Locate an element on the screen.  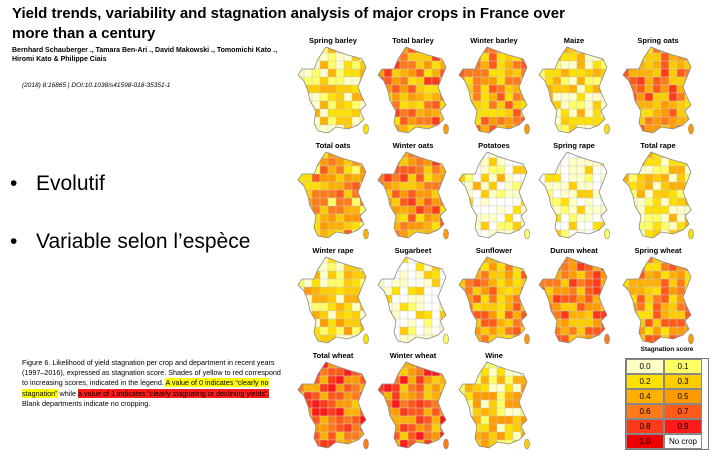
legend-cell: 0.3 is located at coordinates (683, 381).